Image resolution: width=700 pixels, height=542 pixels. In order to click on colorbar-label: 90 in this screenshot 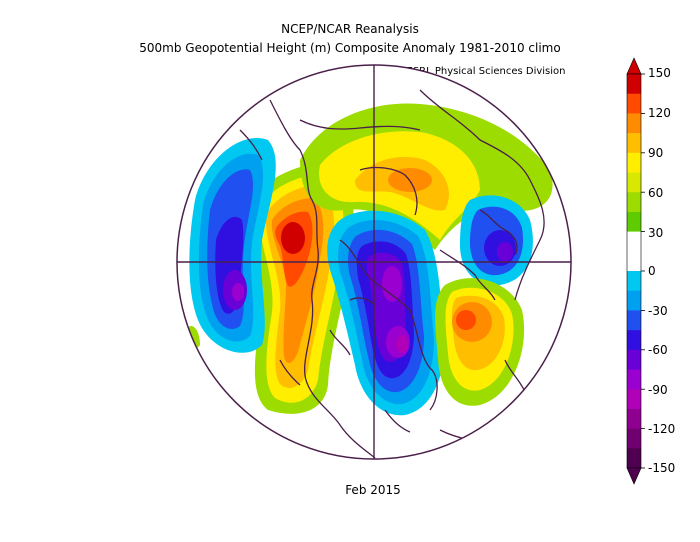, I will do `click(656, 153)`.